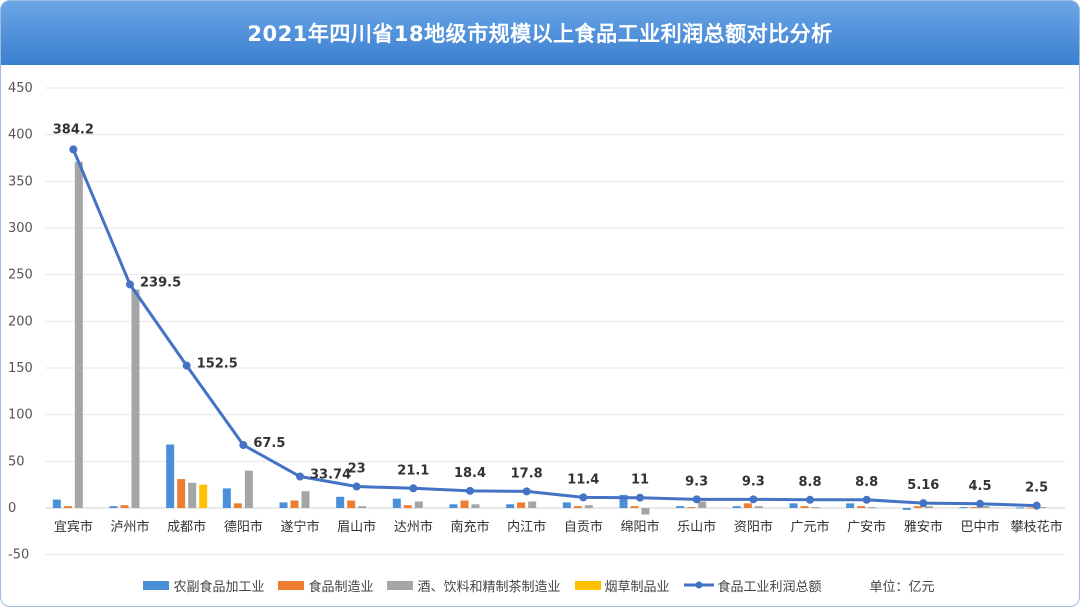  Describe the element at coordinates (217, 364) in the screenshot. I see `data-label: 152.5` at that location.